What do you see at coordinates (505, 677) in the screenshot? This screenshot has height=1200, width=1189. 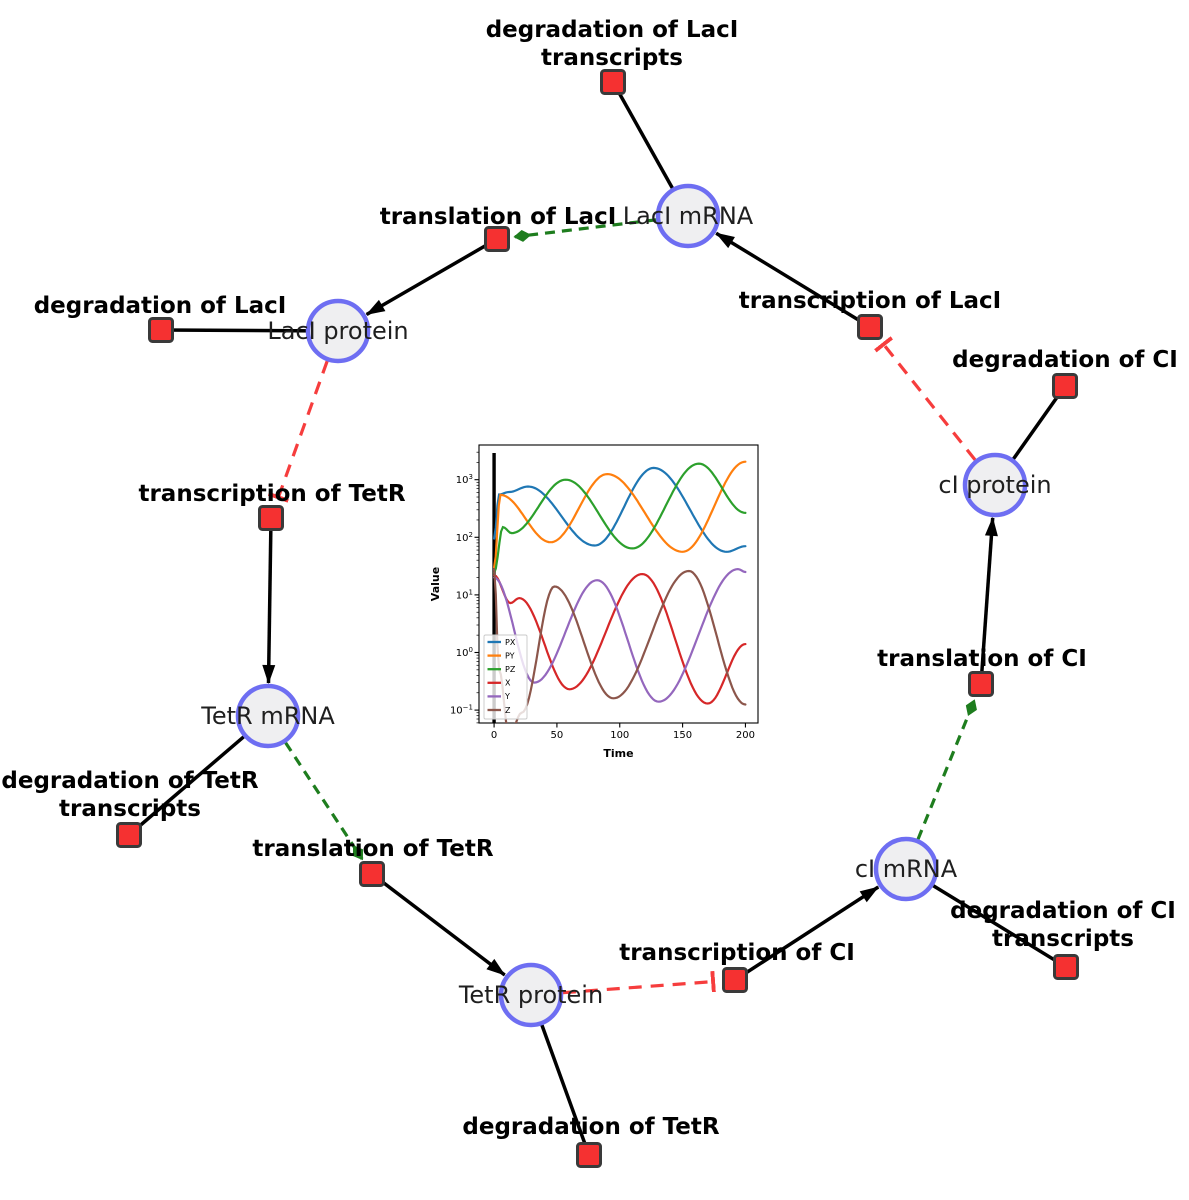 I see `chart-legend: PX PY PZ XYZ` at bounding box center [505, 677].